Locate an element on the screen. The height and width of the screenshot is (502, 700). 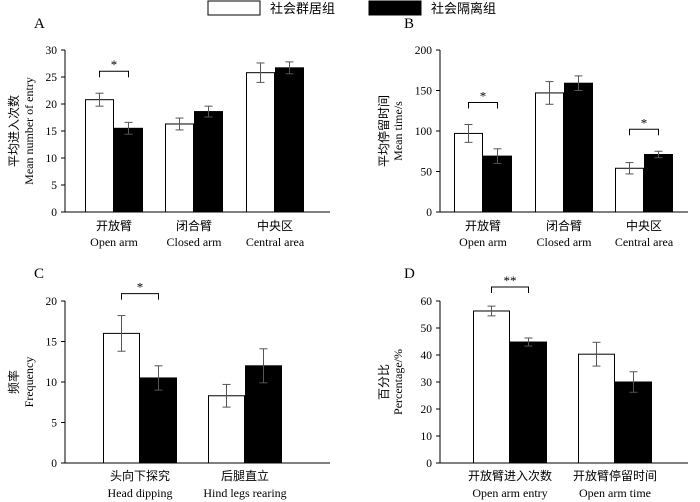
y-tick-label-c: 5 is located at coordinates (54, 424).